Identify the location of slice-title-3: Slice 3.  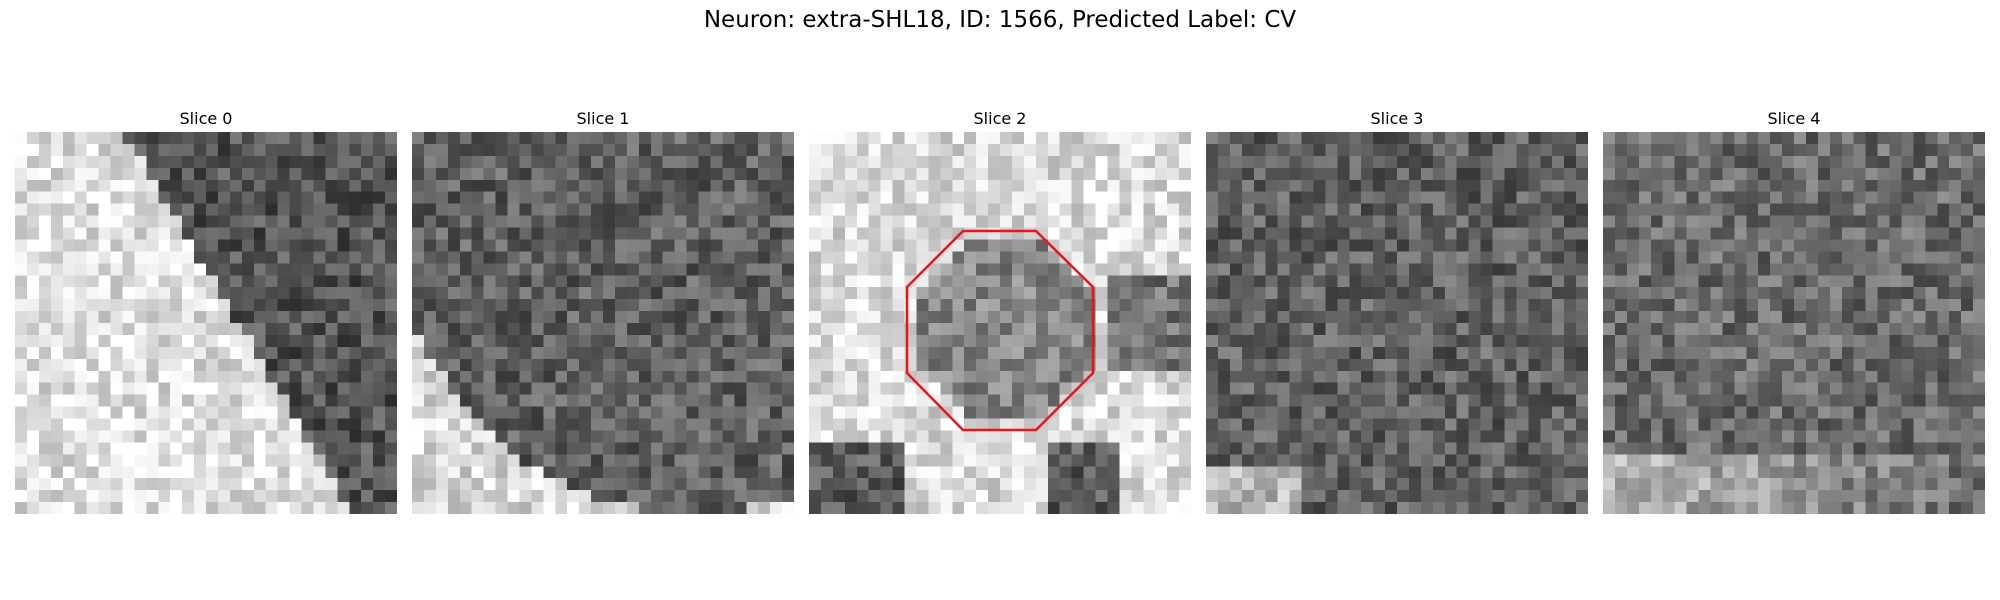
(1397, 118).